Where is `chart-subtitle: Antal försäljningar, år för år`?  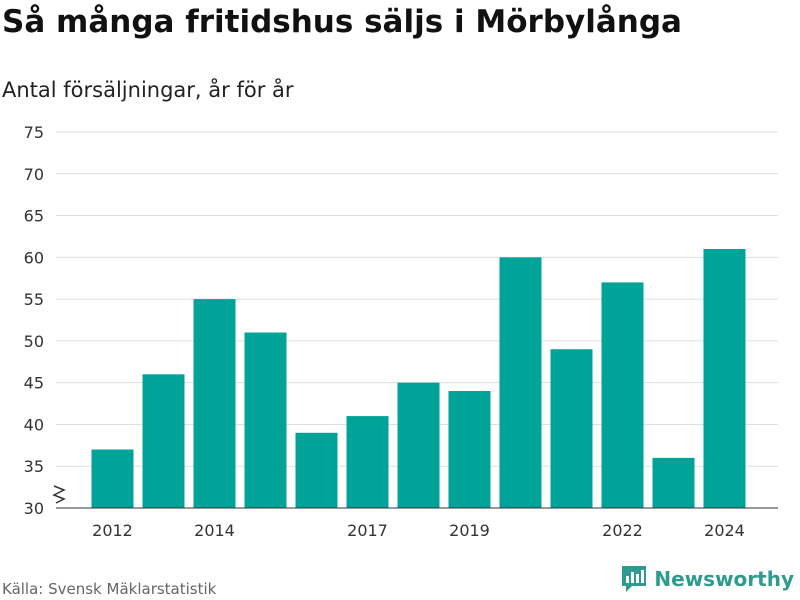 chart-subtitle: Antal försäljningar, år för år is located at coordinates (148, 90).